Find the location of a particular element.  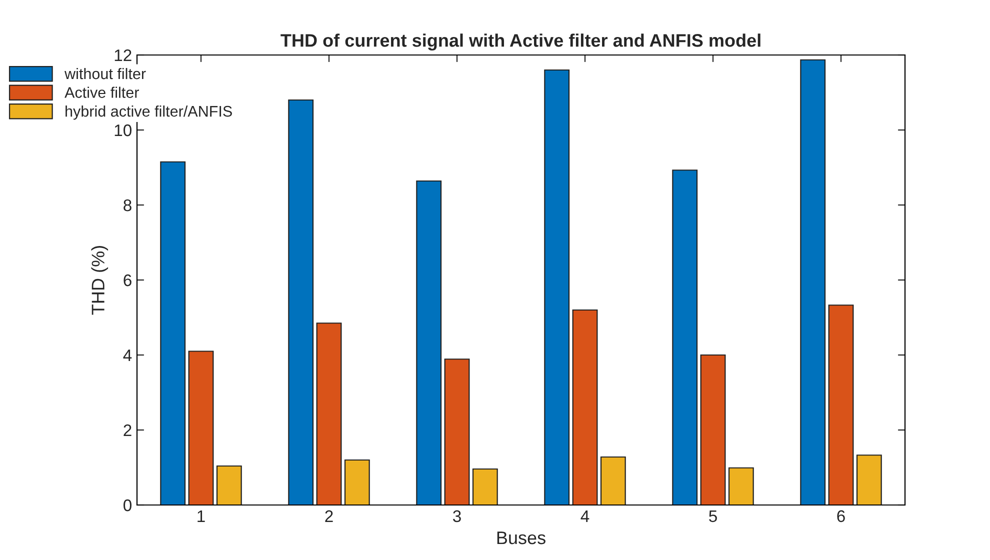

x-tick-label: 3 is located at coordinates (457, 516).